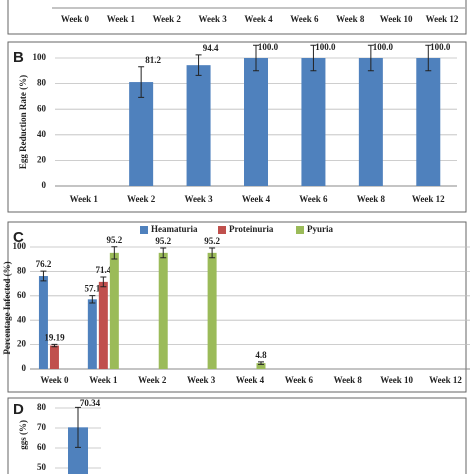 The height and width of the screenshot is (474, 474). I want to click on data-label: 57.1, so click(92, 289).